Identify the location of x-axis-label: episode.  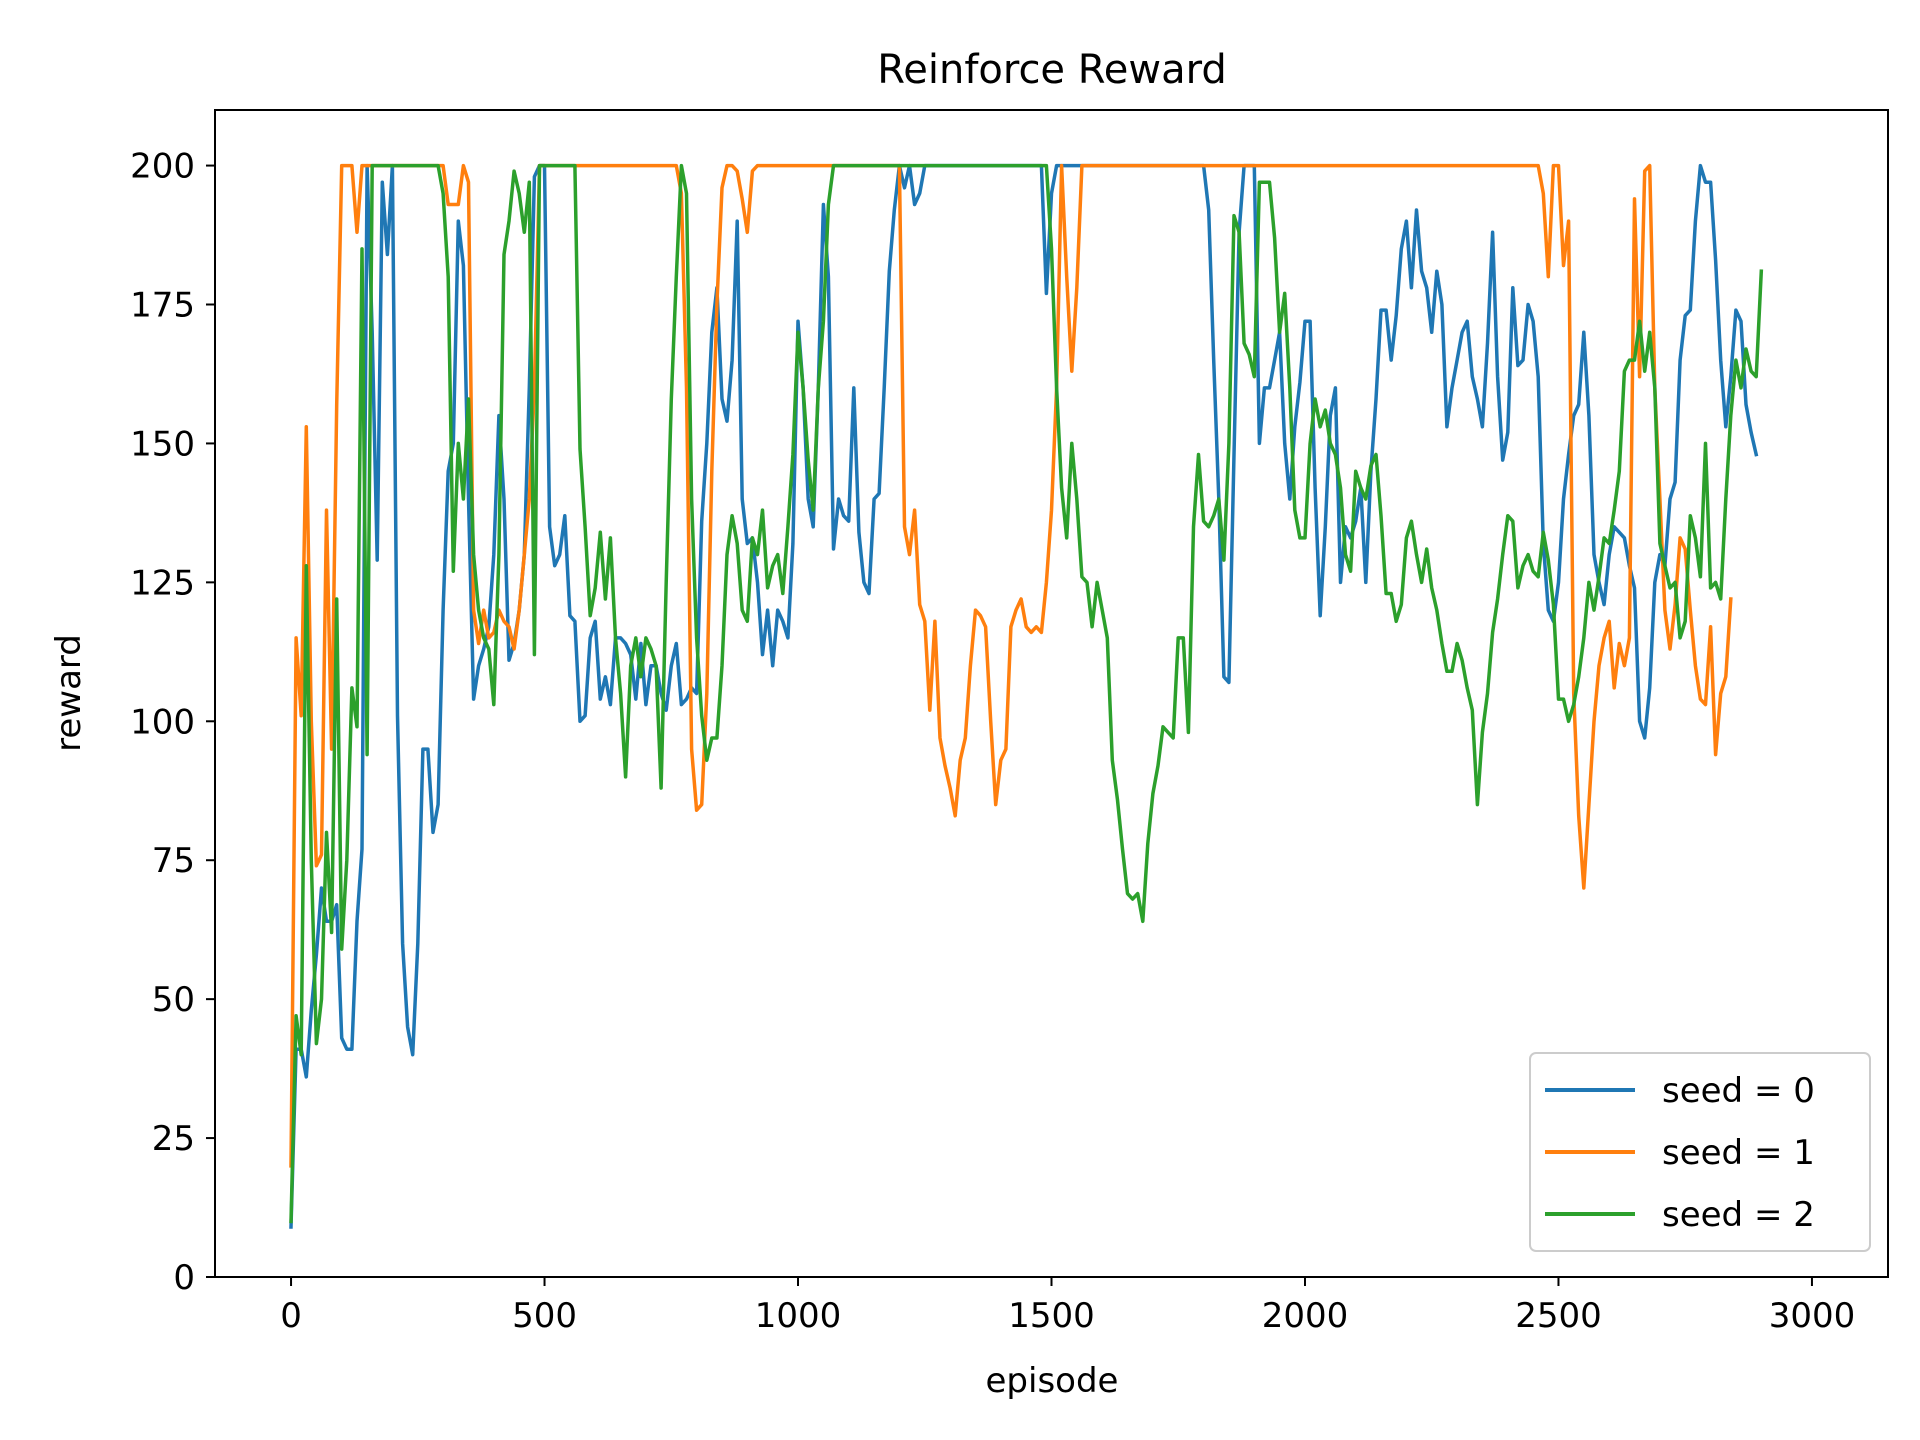
(1052, 1381).